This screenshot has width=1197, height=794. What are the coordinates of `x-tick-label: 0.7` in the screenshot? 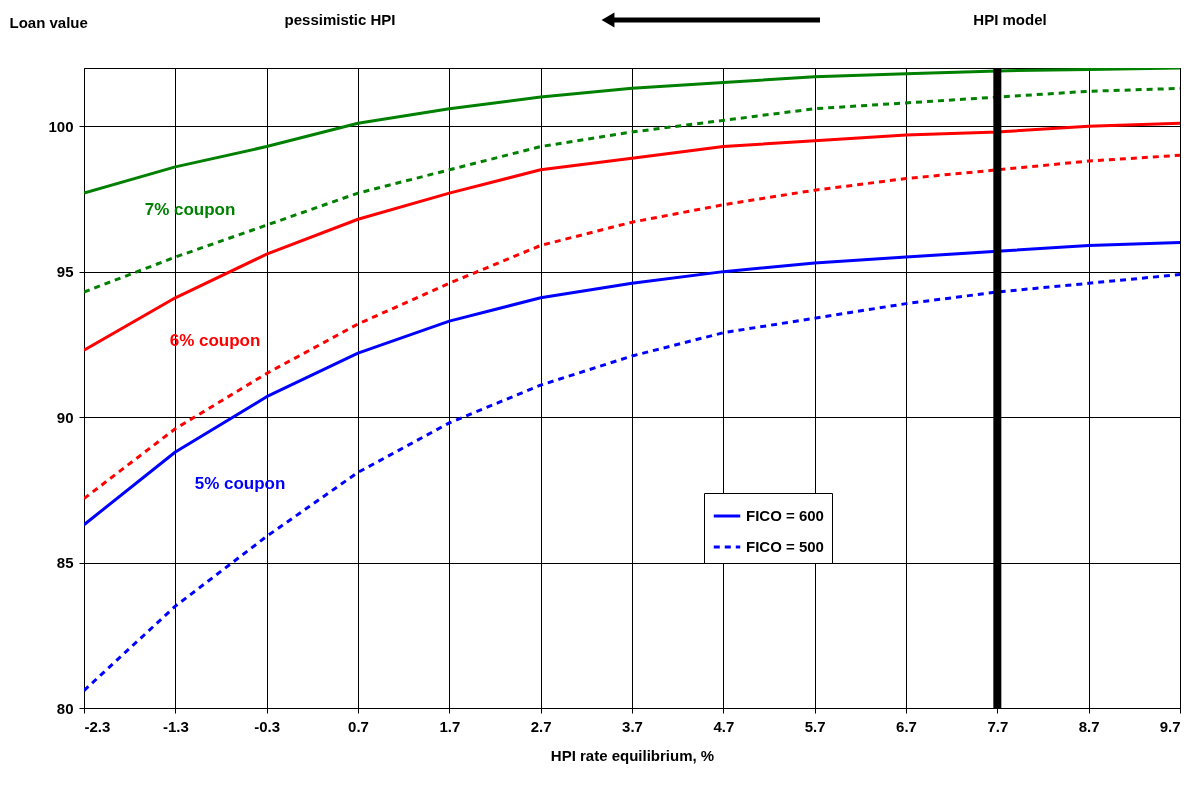 It's located at (358, 726).